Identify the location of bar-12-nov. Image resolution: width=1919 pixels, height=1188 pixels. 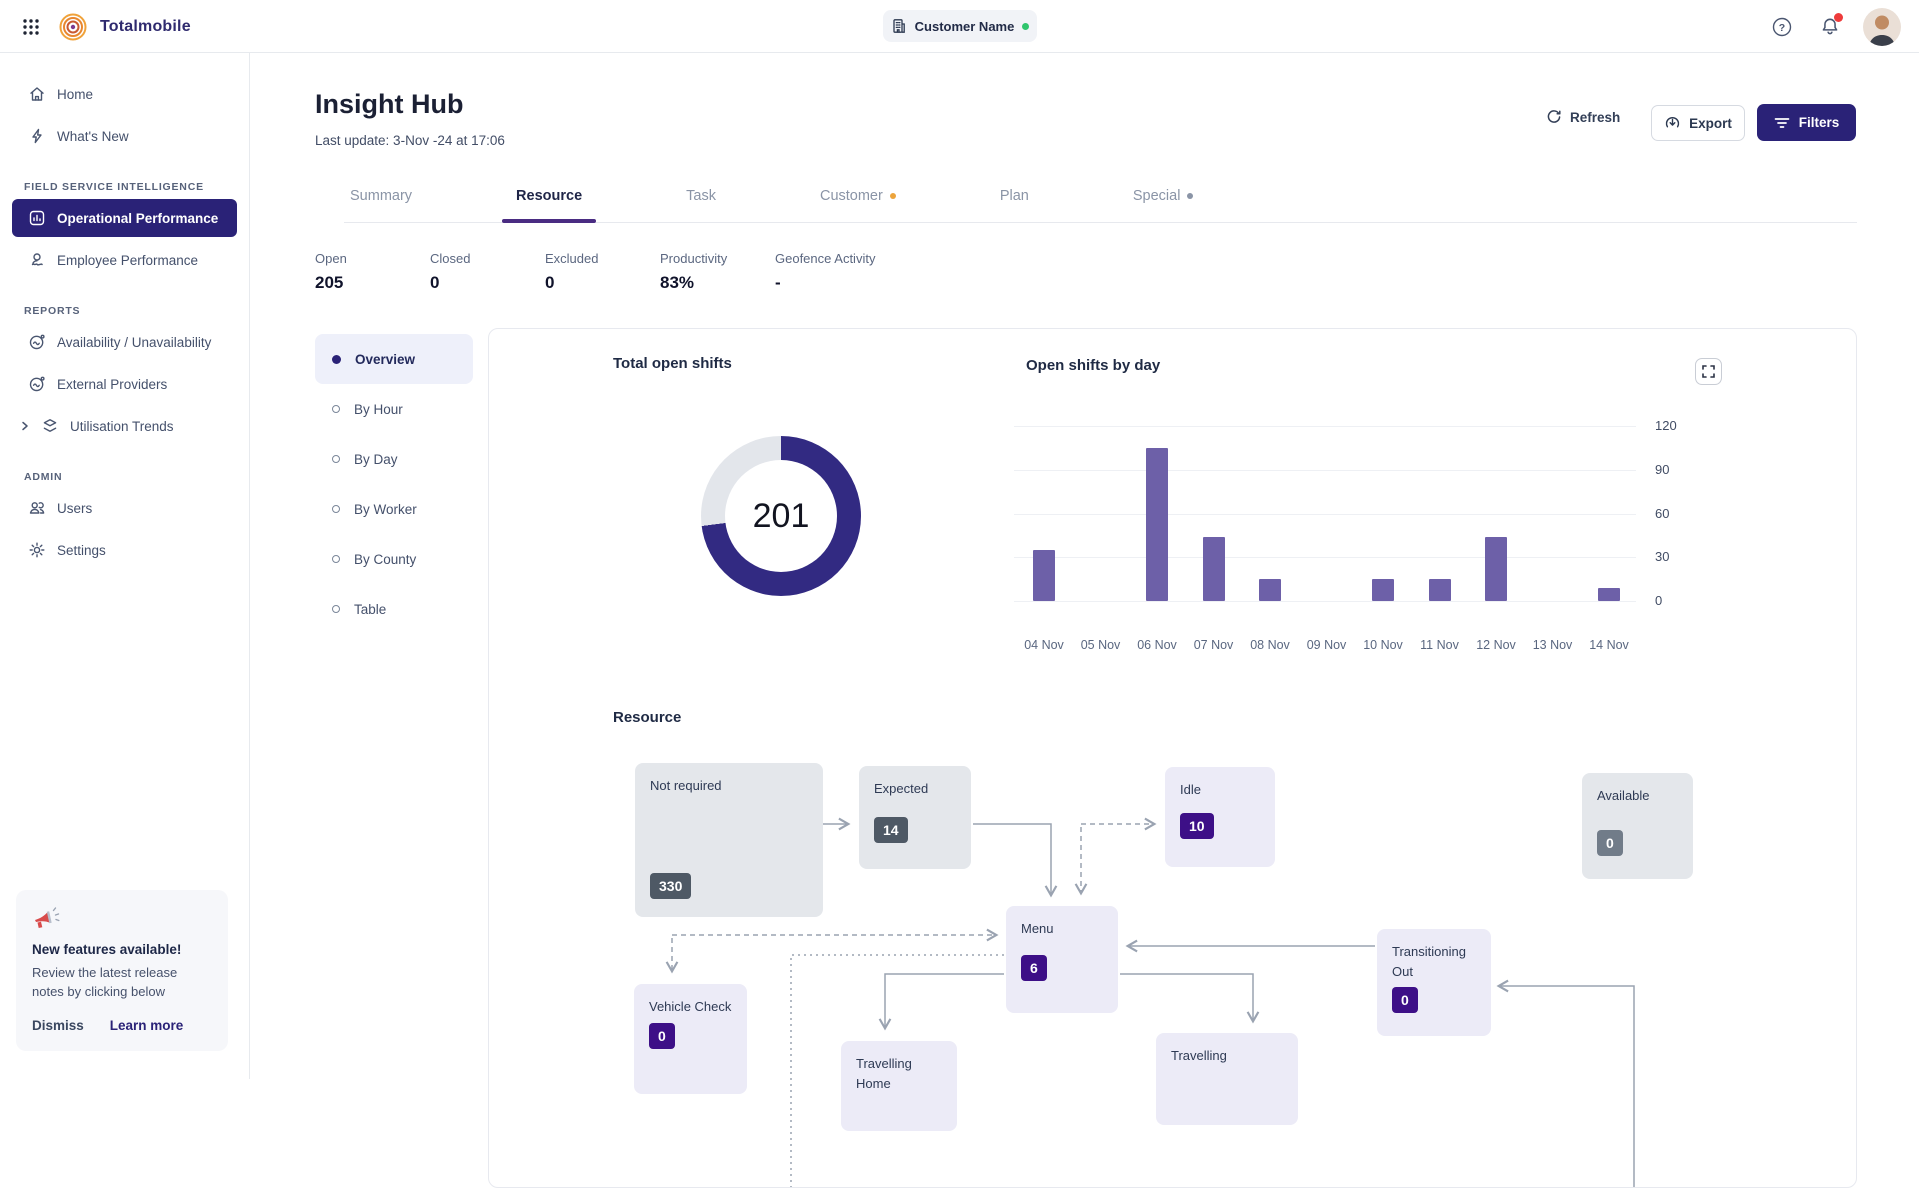
(1496, 568).